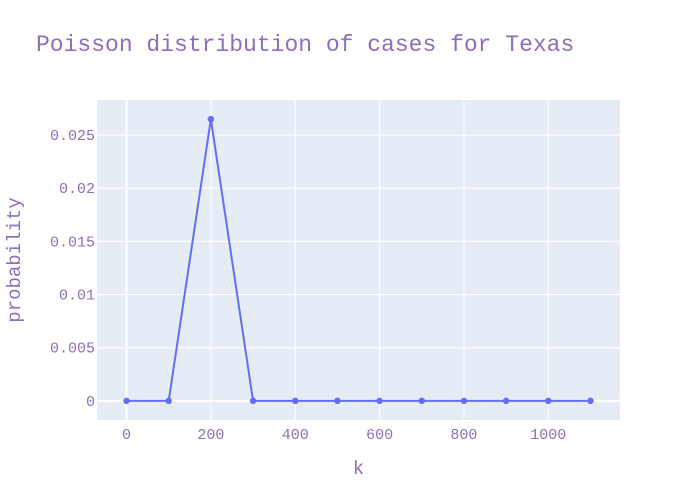  What do you see at coordinates (305, 45) in the screenshot?
I see `chart-title: Poisson distribution of cases for Texas` at bounding box center [305, 45].